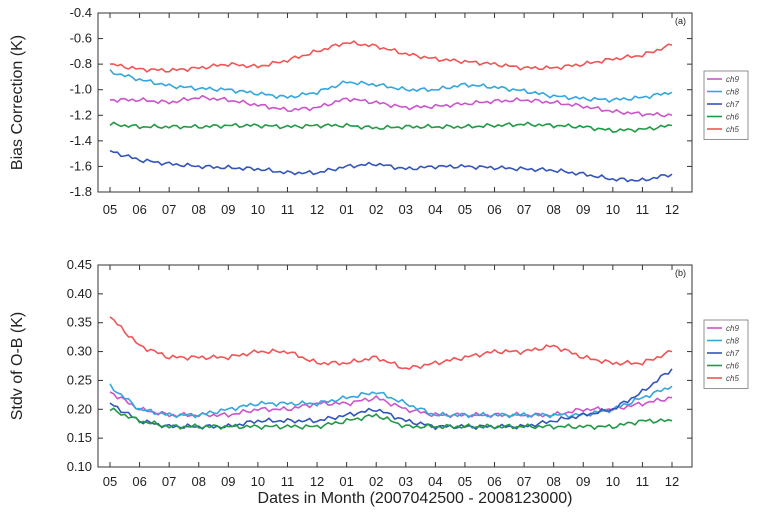 The height and width of the screenshot is (512, 777). I want to click on y-tick-label: 0.15, so click(79, 437).